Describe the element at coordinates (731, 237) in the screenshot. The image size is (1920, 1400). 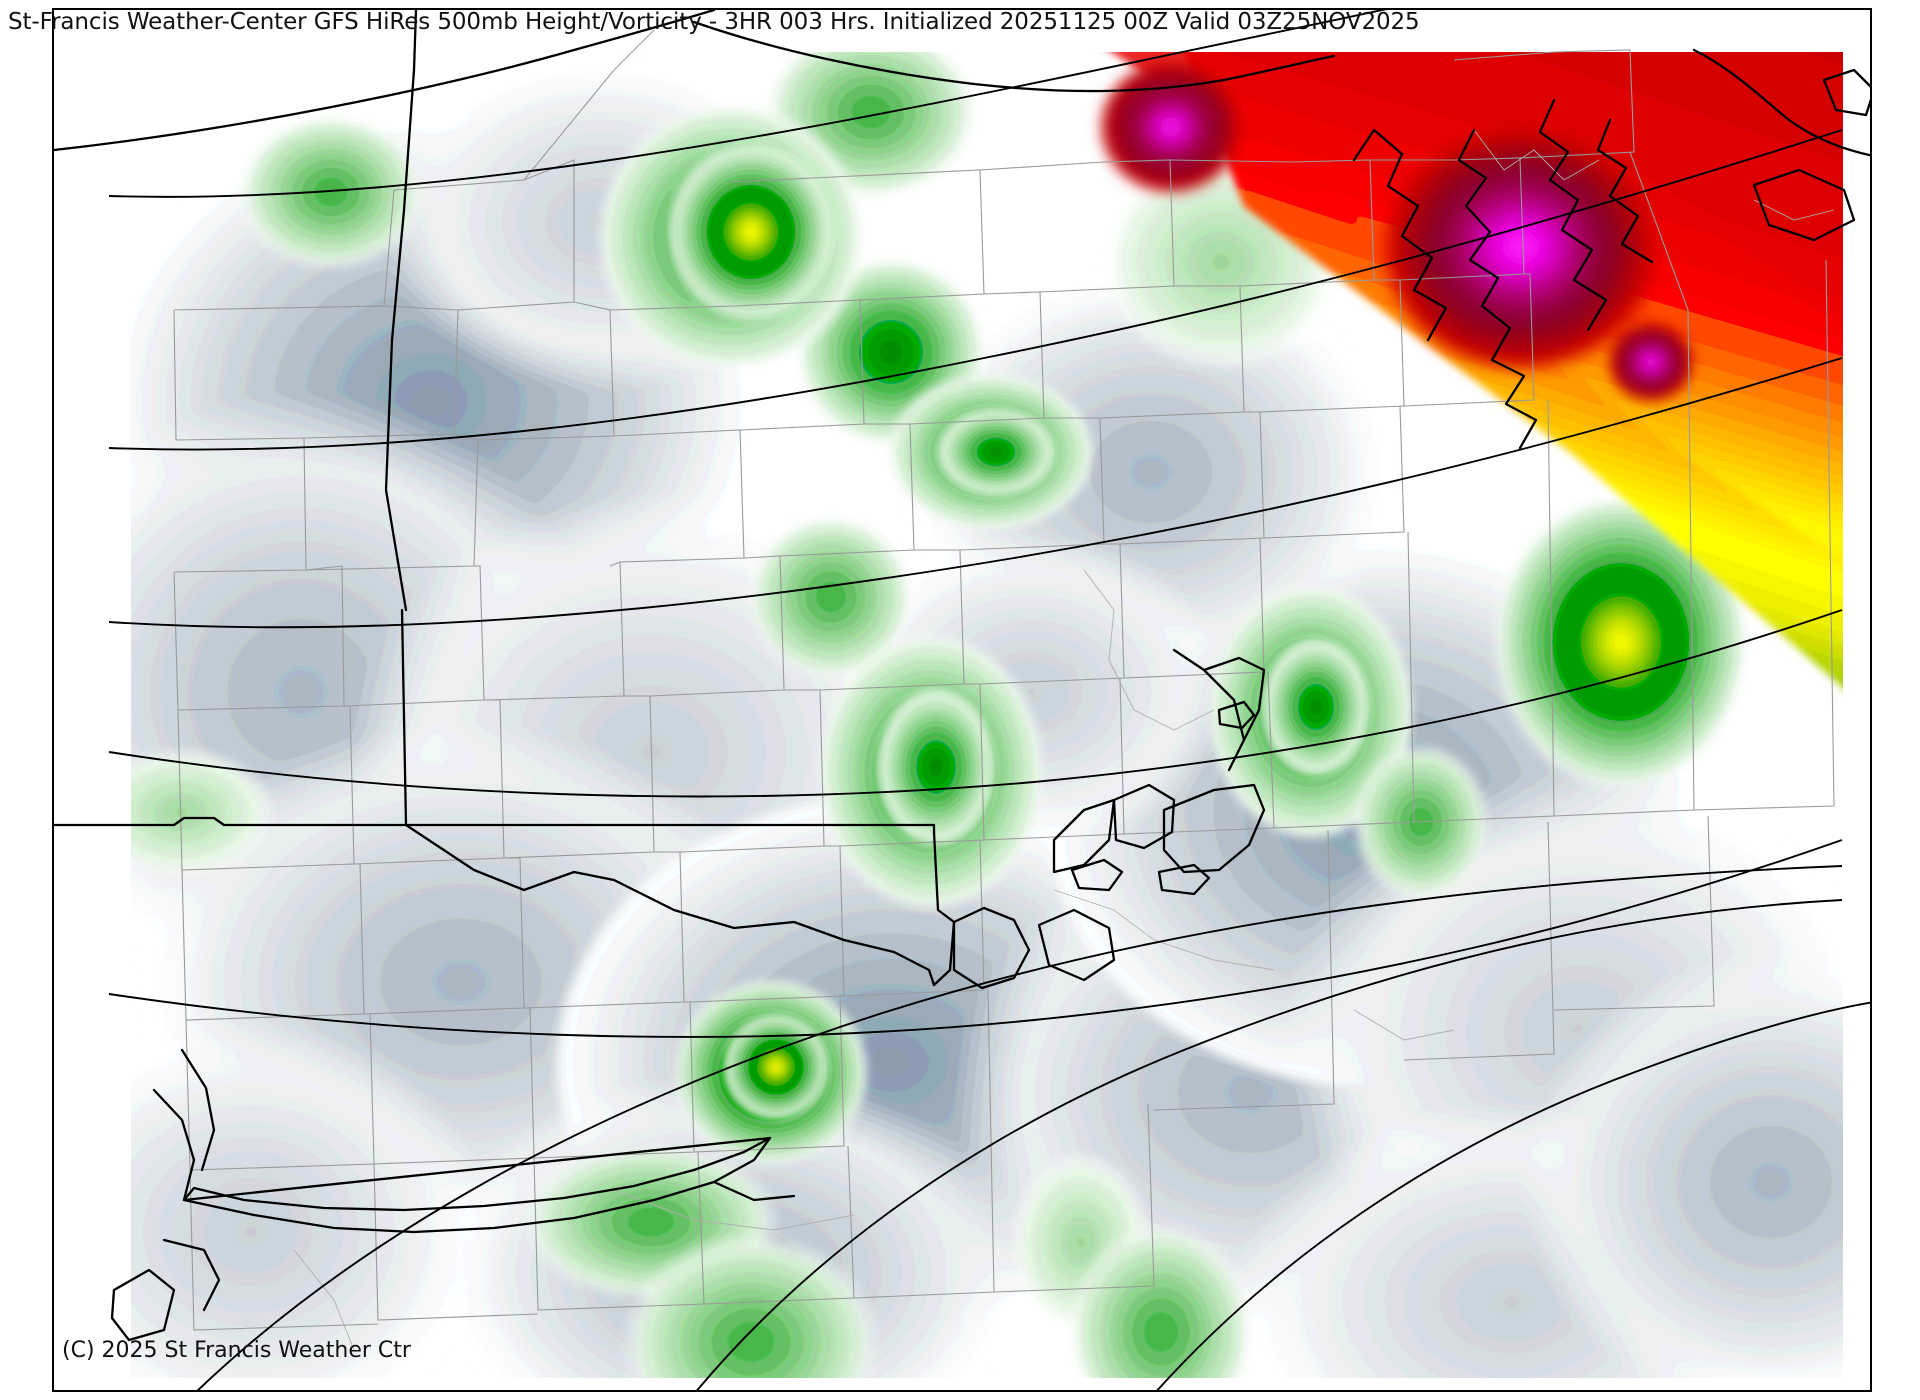
I see `upstream-vort-max` at that location.